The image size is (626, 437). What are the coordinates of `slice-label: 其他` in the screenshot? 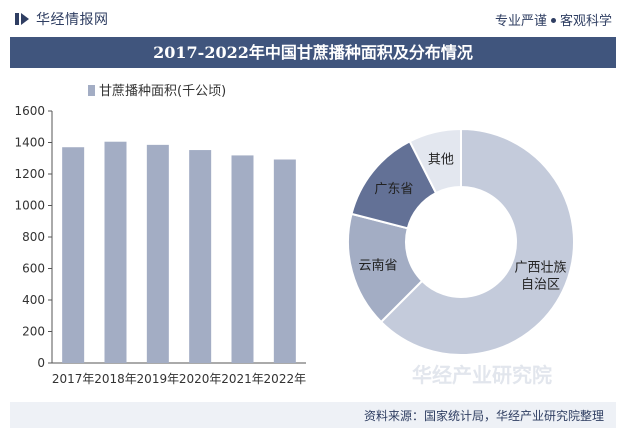 It's located at (441, 159).